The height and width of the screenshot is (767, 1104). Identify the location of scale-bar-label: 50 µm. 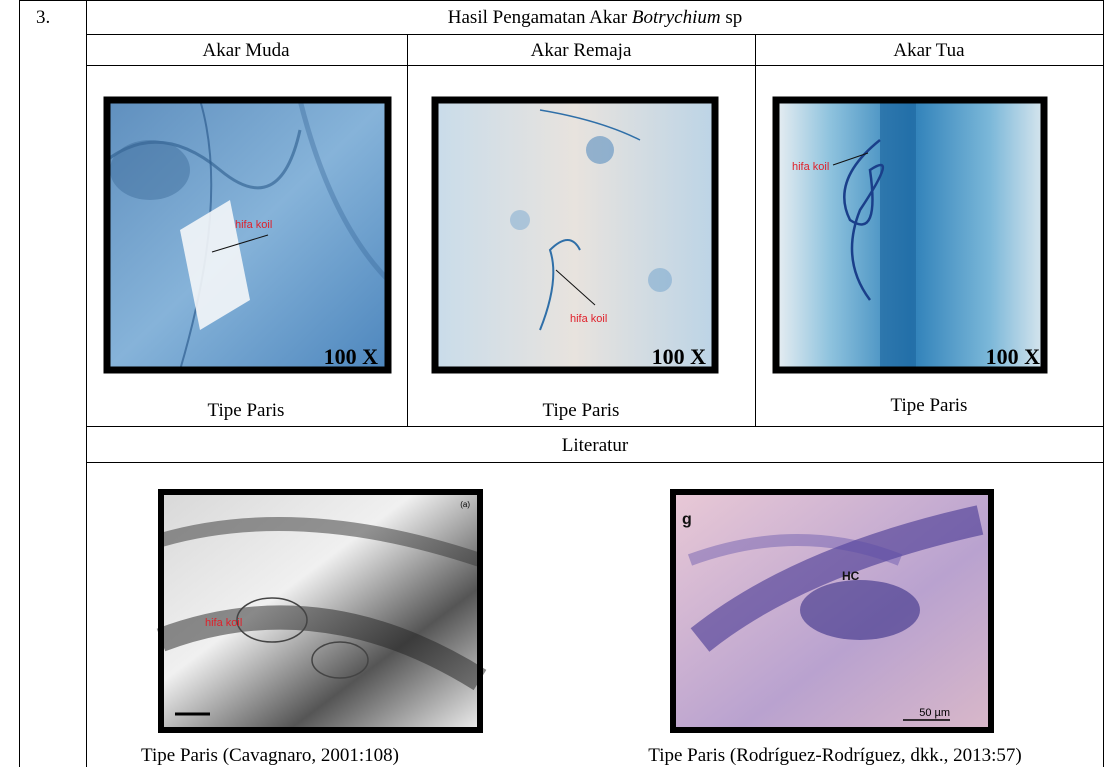
(934, 713).